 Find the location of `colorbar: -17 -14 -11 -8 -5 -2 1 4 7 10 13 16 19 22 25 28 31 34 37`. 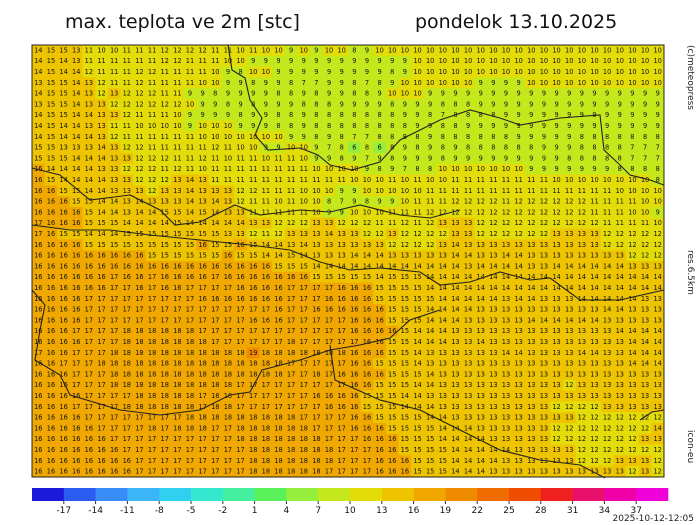

colorbar: -17 -14 -11 -8 -5 -2 1 4 7 10 13 16 19 22 25 28 31 34 37 is located at coordinates (350, 502).